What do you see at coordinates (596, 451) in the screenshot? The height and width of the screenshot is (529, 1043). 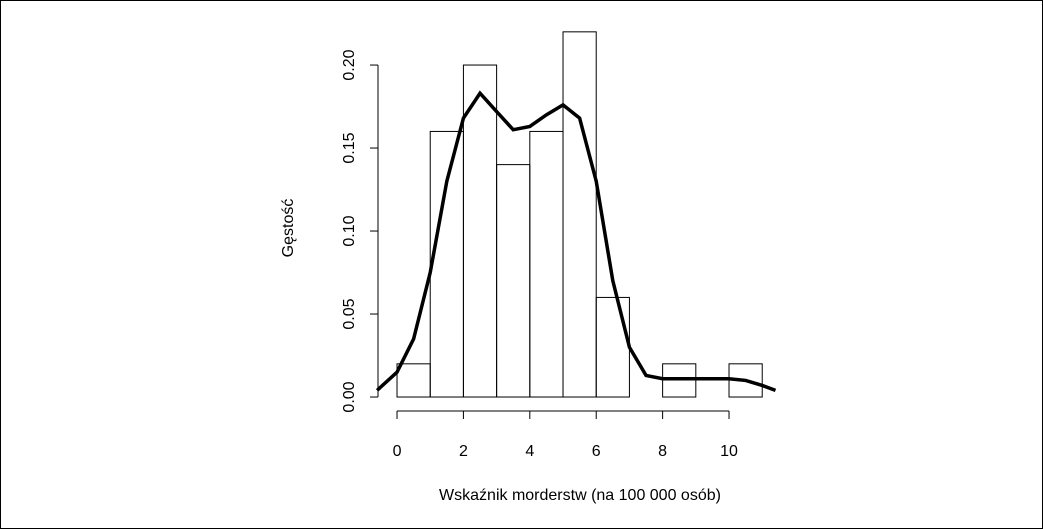 I see `x-tick-label: 6` at bounding box center [596, 451].